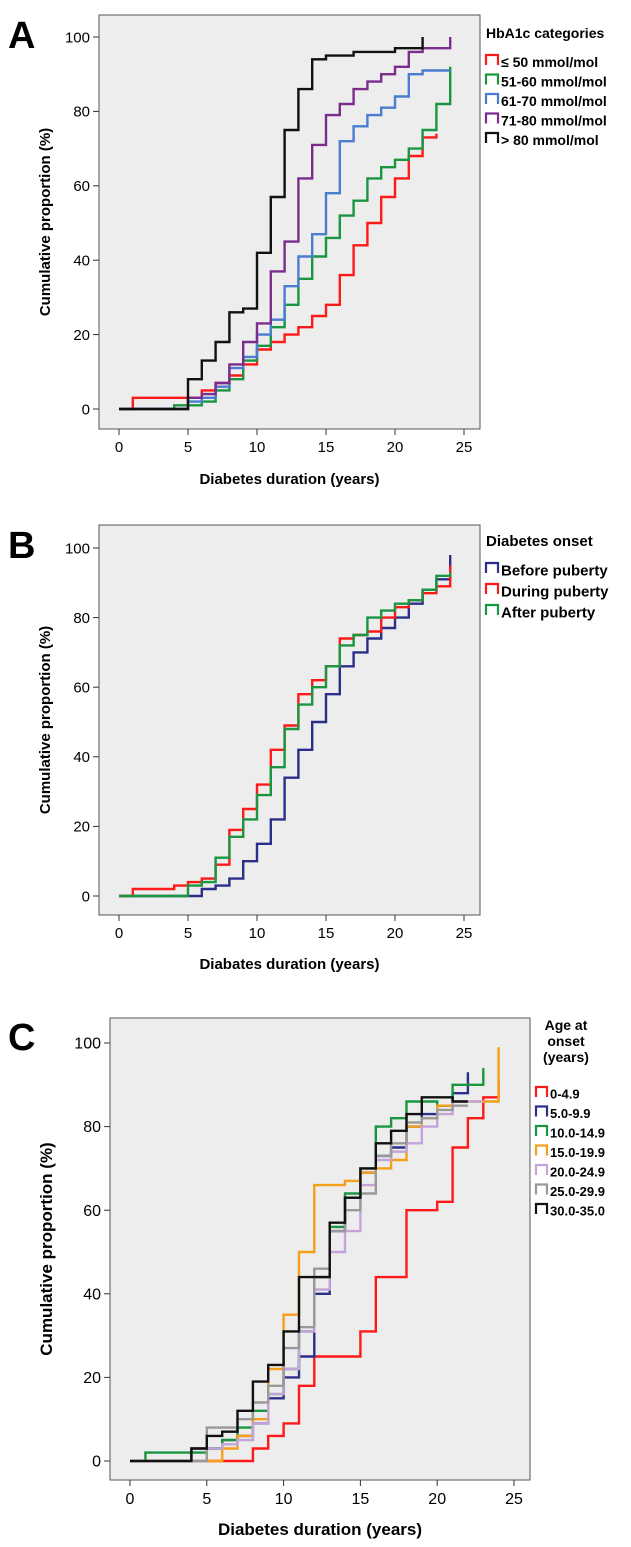 The image size is (631, 1547). Describe the element at coordinates (555, 591) in the screenshot. I see `legend-label: During puberty` at that location.